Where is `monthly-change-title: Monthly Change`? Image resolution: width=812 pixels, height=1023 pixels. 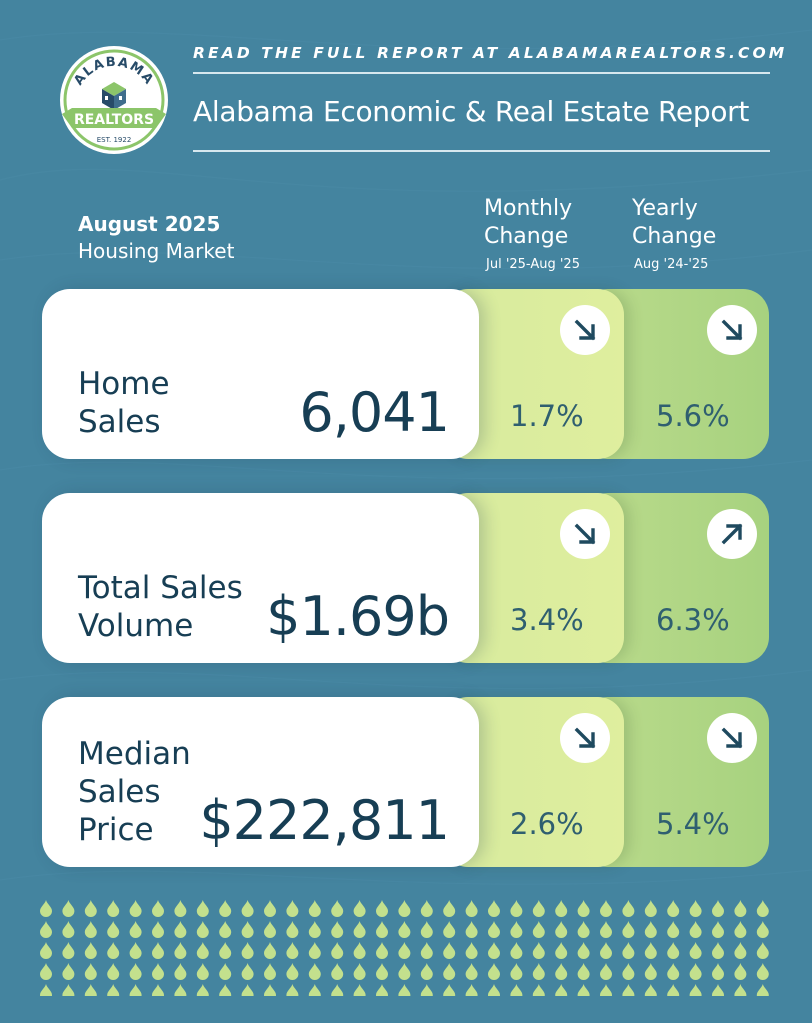
monthly-change-title: Monthly Change is located at coordinates (528, 222).